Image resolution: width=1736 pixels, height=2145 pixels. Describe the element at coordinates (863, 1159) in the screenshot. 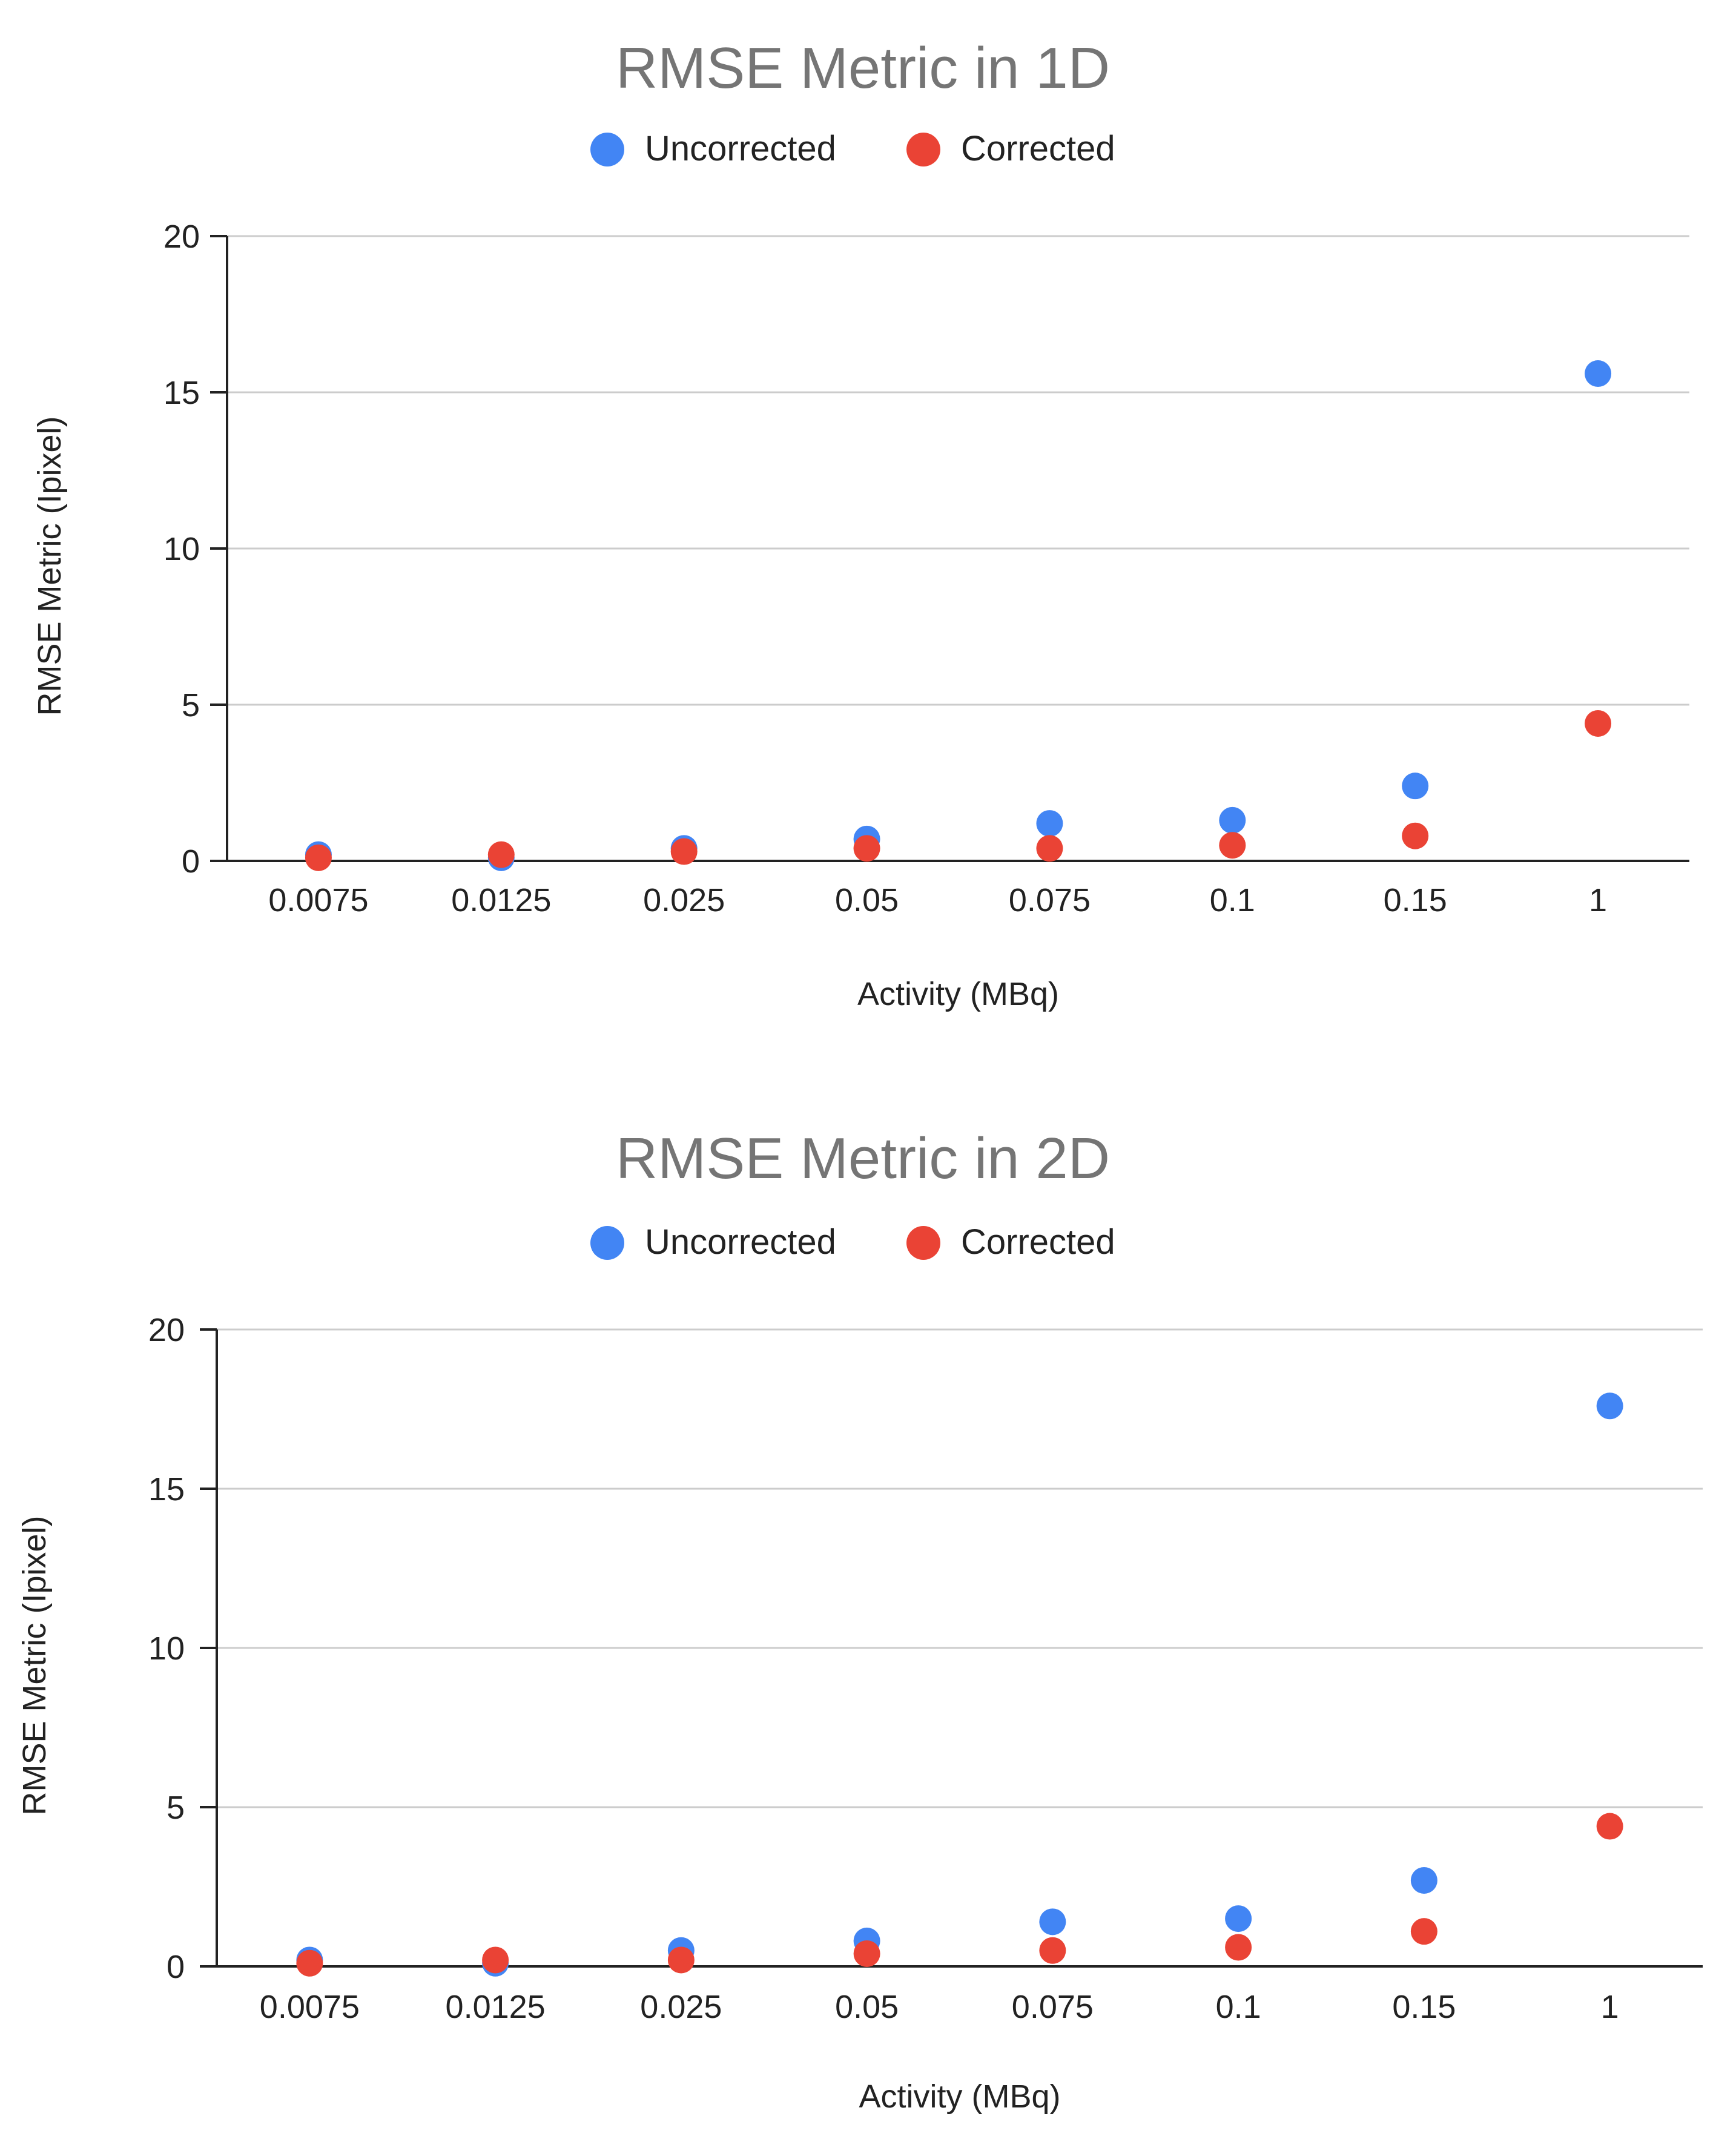

I see `chart-title: RMSE Metric in 2D` at that location.